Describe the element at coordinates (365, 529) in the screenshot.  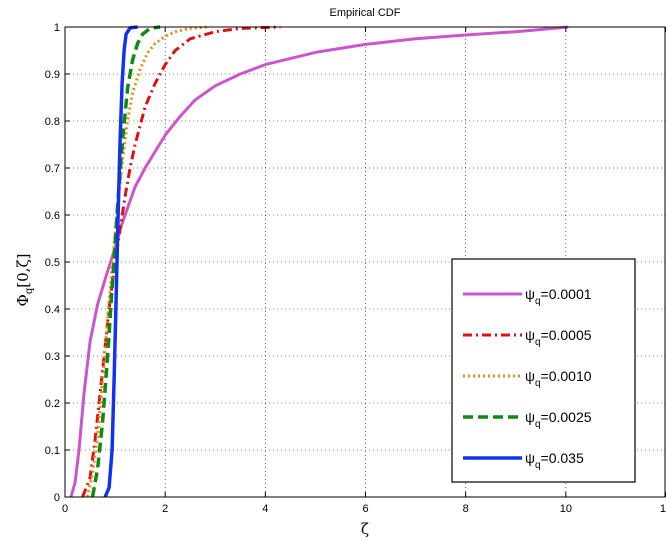
I see `x-axis-label: ζ` at that location.